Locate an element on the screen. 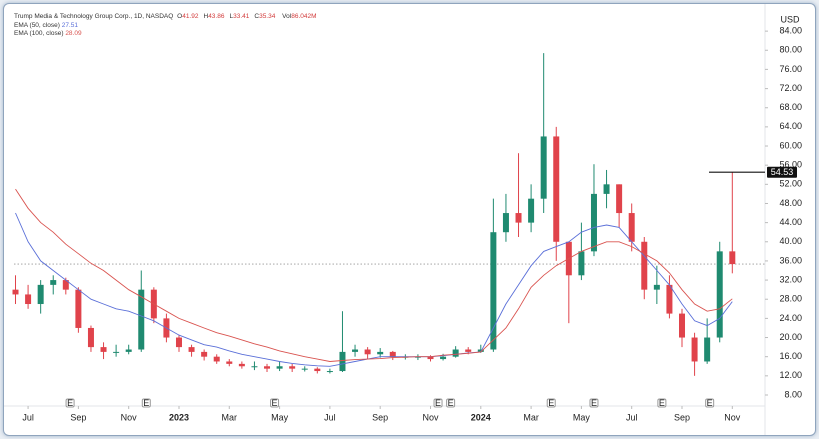  ema-value: 27.51 is located at coordinates (69, 25).